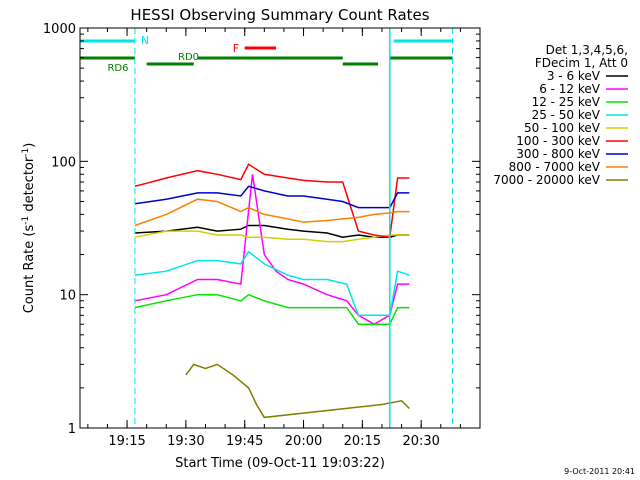 The height and width of the screenshot is (480, 640). Describe the element at coordinates (555, 167) in the screenshot. I see `legend-label-7: 800 - 7000 keV` at that location.